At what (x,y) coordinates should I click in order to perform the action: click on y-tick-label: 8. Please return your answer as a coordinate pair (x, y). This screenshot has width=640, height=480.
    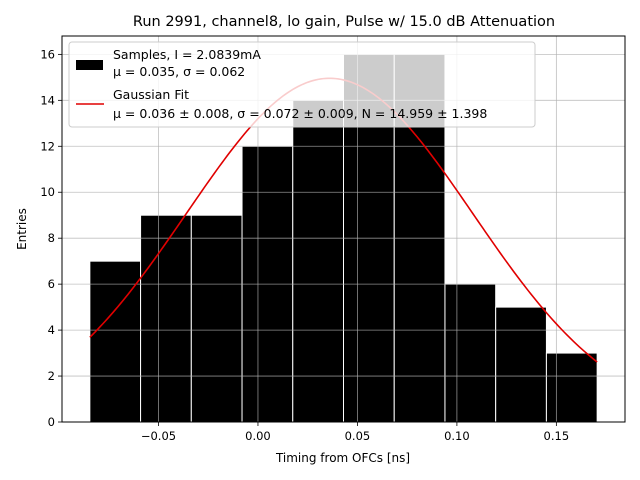
    Looking at the image, I should click on (51, 238).